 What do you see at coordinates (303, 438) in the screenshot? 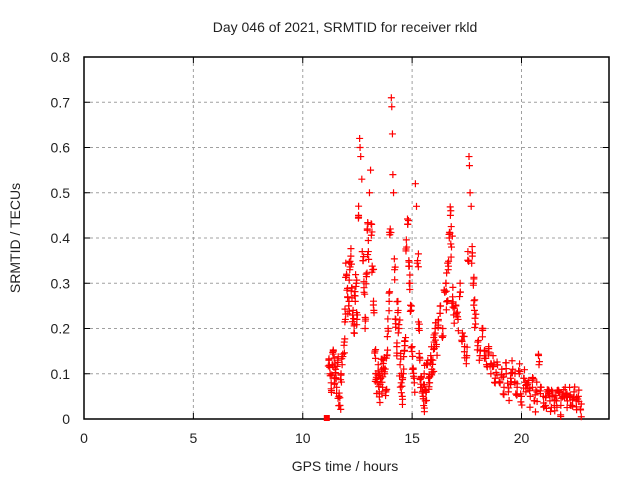
I see `x-tick-label: 10` at bounding box center [303, 438].